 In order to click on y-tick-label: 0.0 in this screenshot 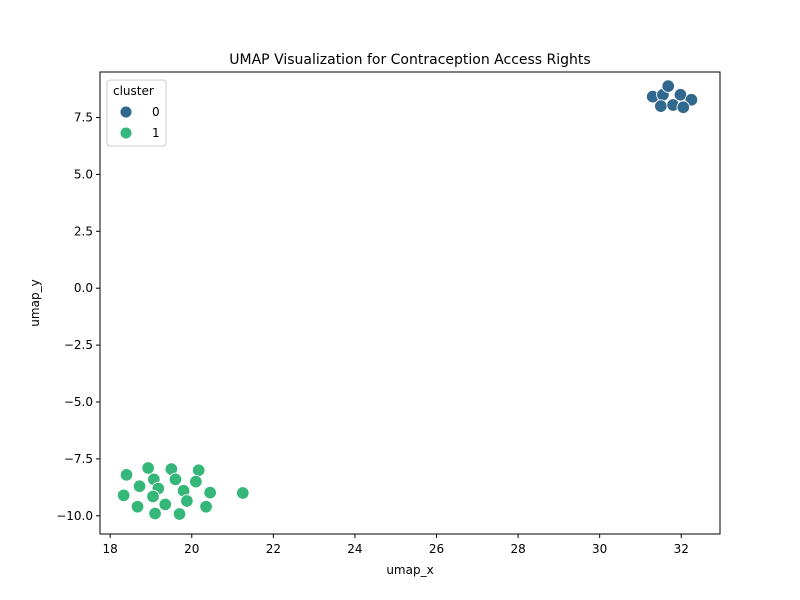, I will do `click(83, 288)`.